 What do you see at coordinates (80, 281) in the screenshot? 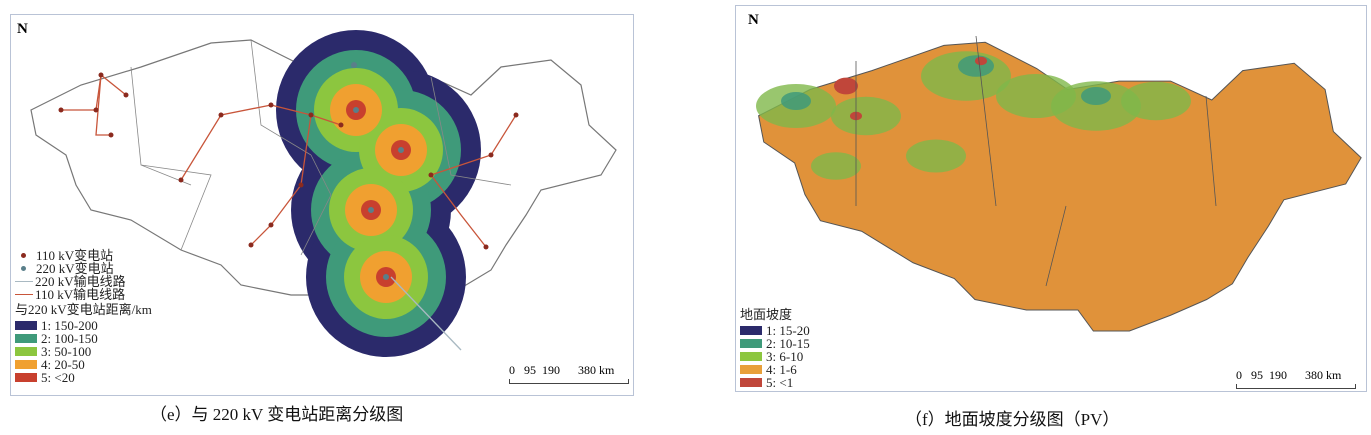
I see `legend-label: 220 kV输电线路` at bounding box center [80, 281].